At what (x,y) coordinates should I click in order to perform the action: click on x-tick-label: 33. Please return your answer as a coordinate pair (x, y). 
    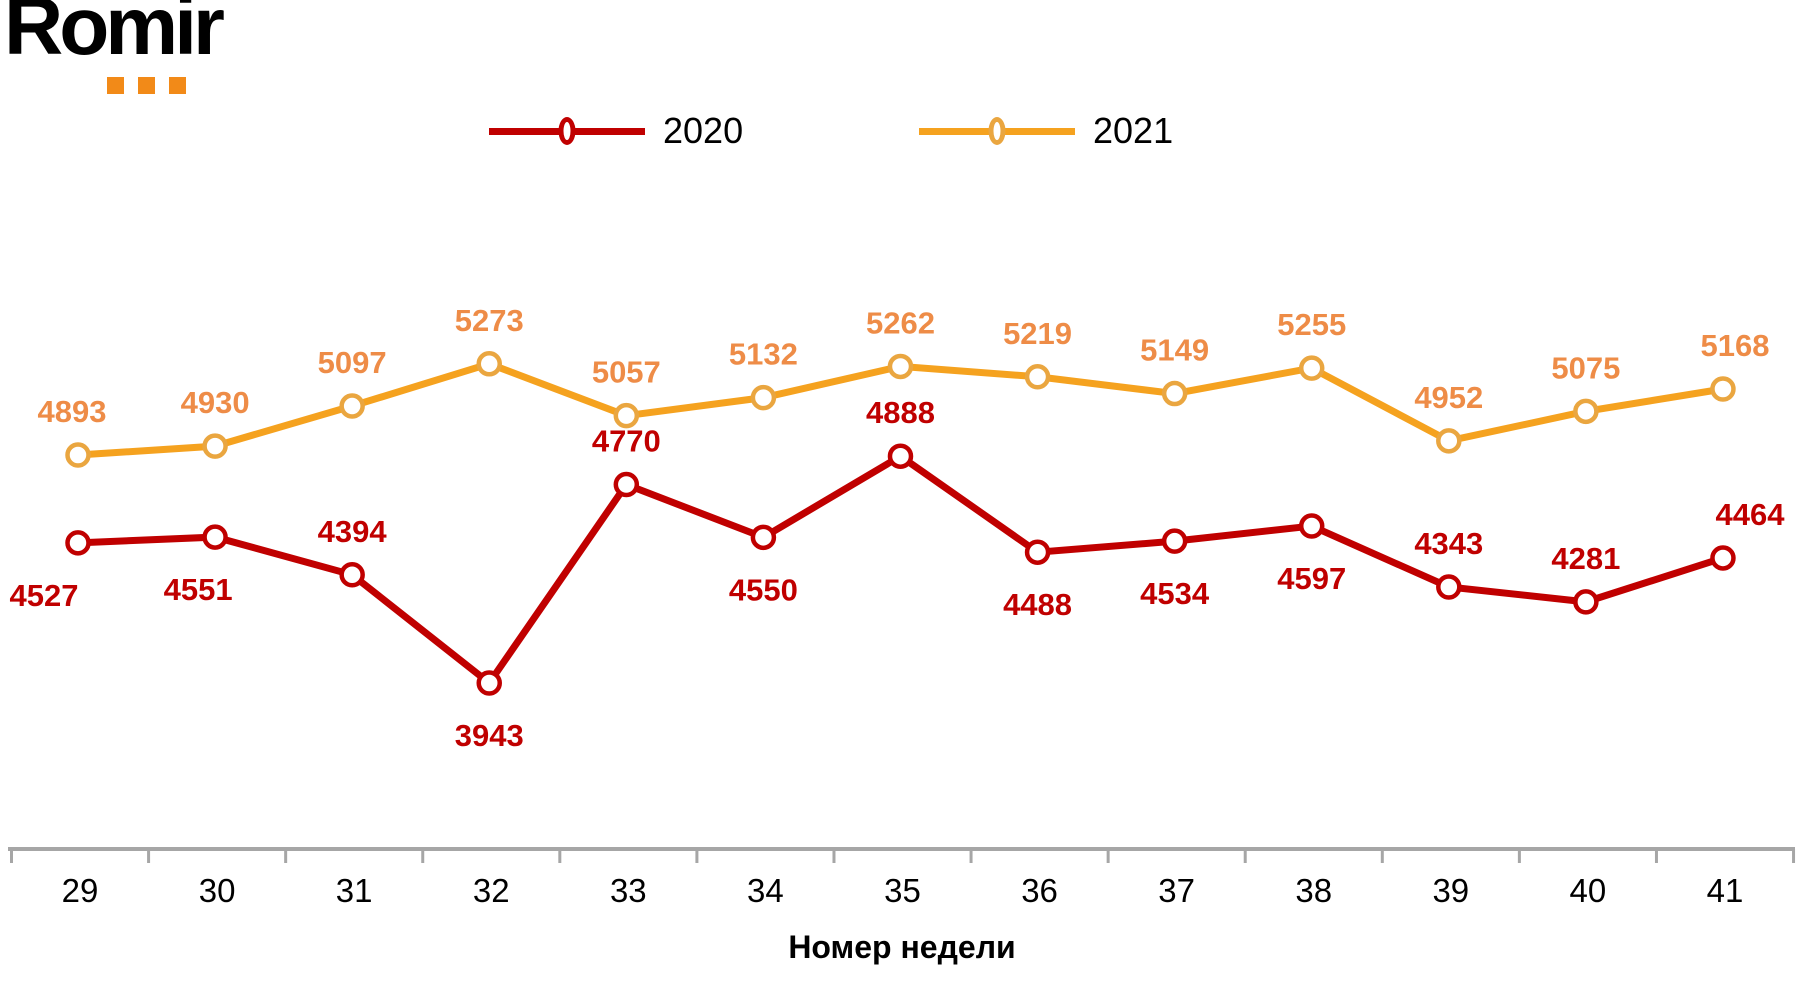
    Looking at the image, I should click on (628, 890).